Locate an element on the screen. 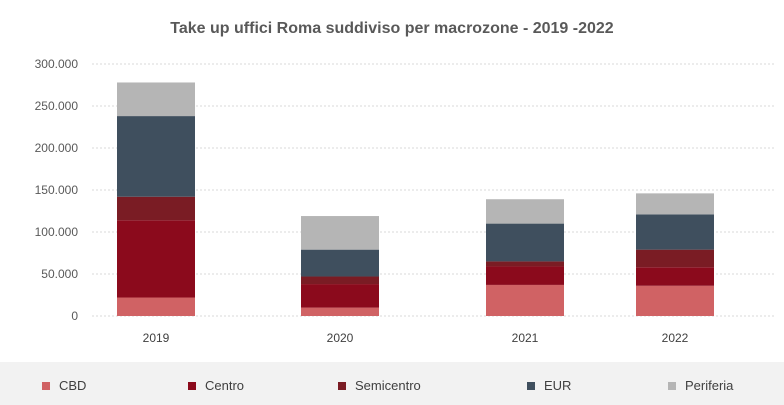 The height and width of the screenshot is (405, 784). bar-segment-periferia-2020 is located at coordinates (340, 233).